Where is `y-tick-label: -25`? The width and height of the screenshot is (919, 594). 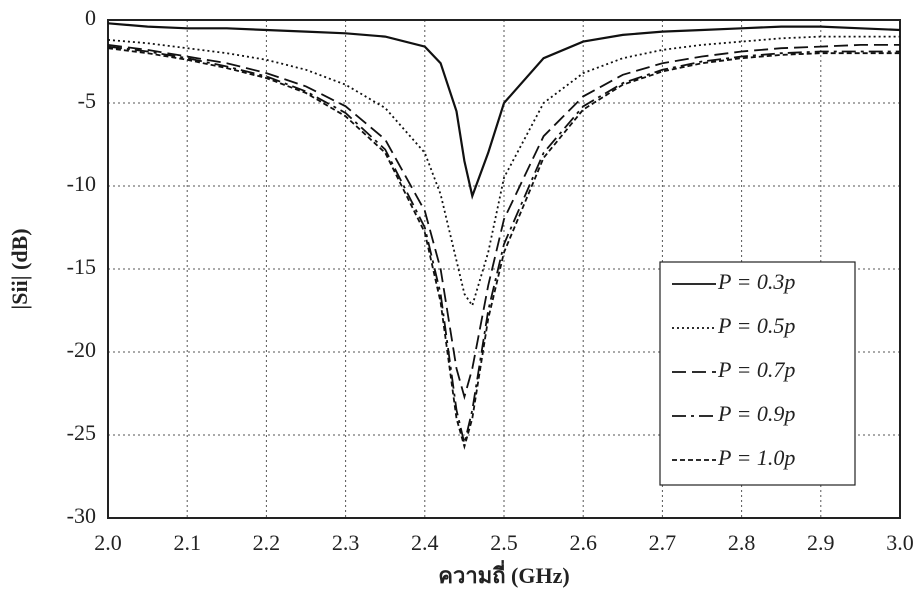
y-tick-label: -25 is located at coordinates (81, 432).